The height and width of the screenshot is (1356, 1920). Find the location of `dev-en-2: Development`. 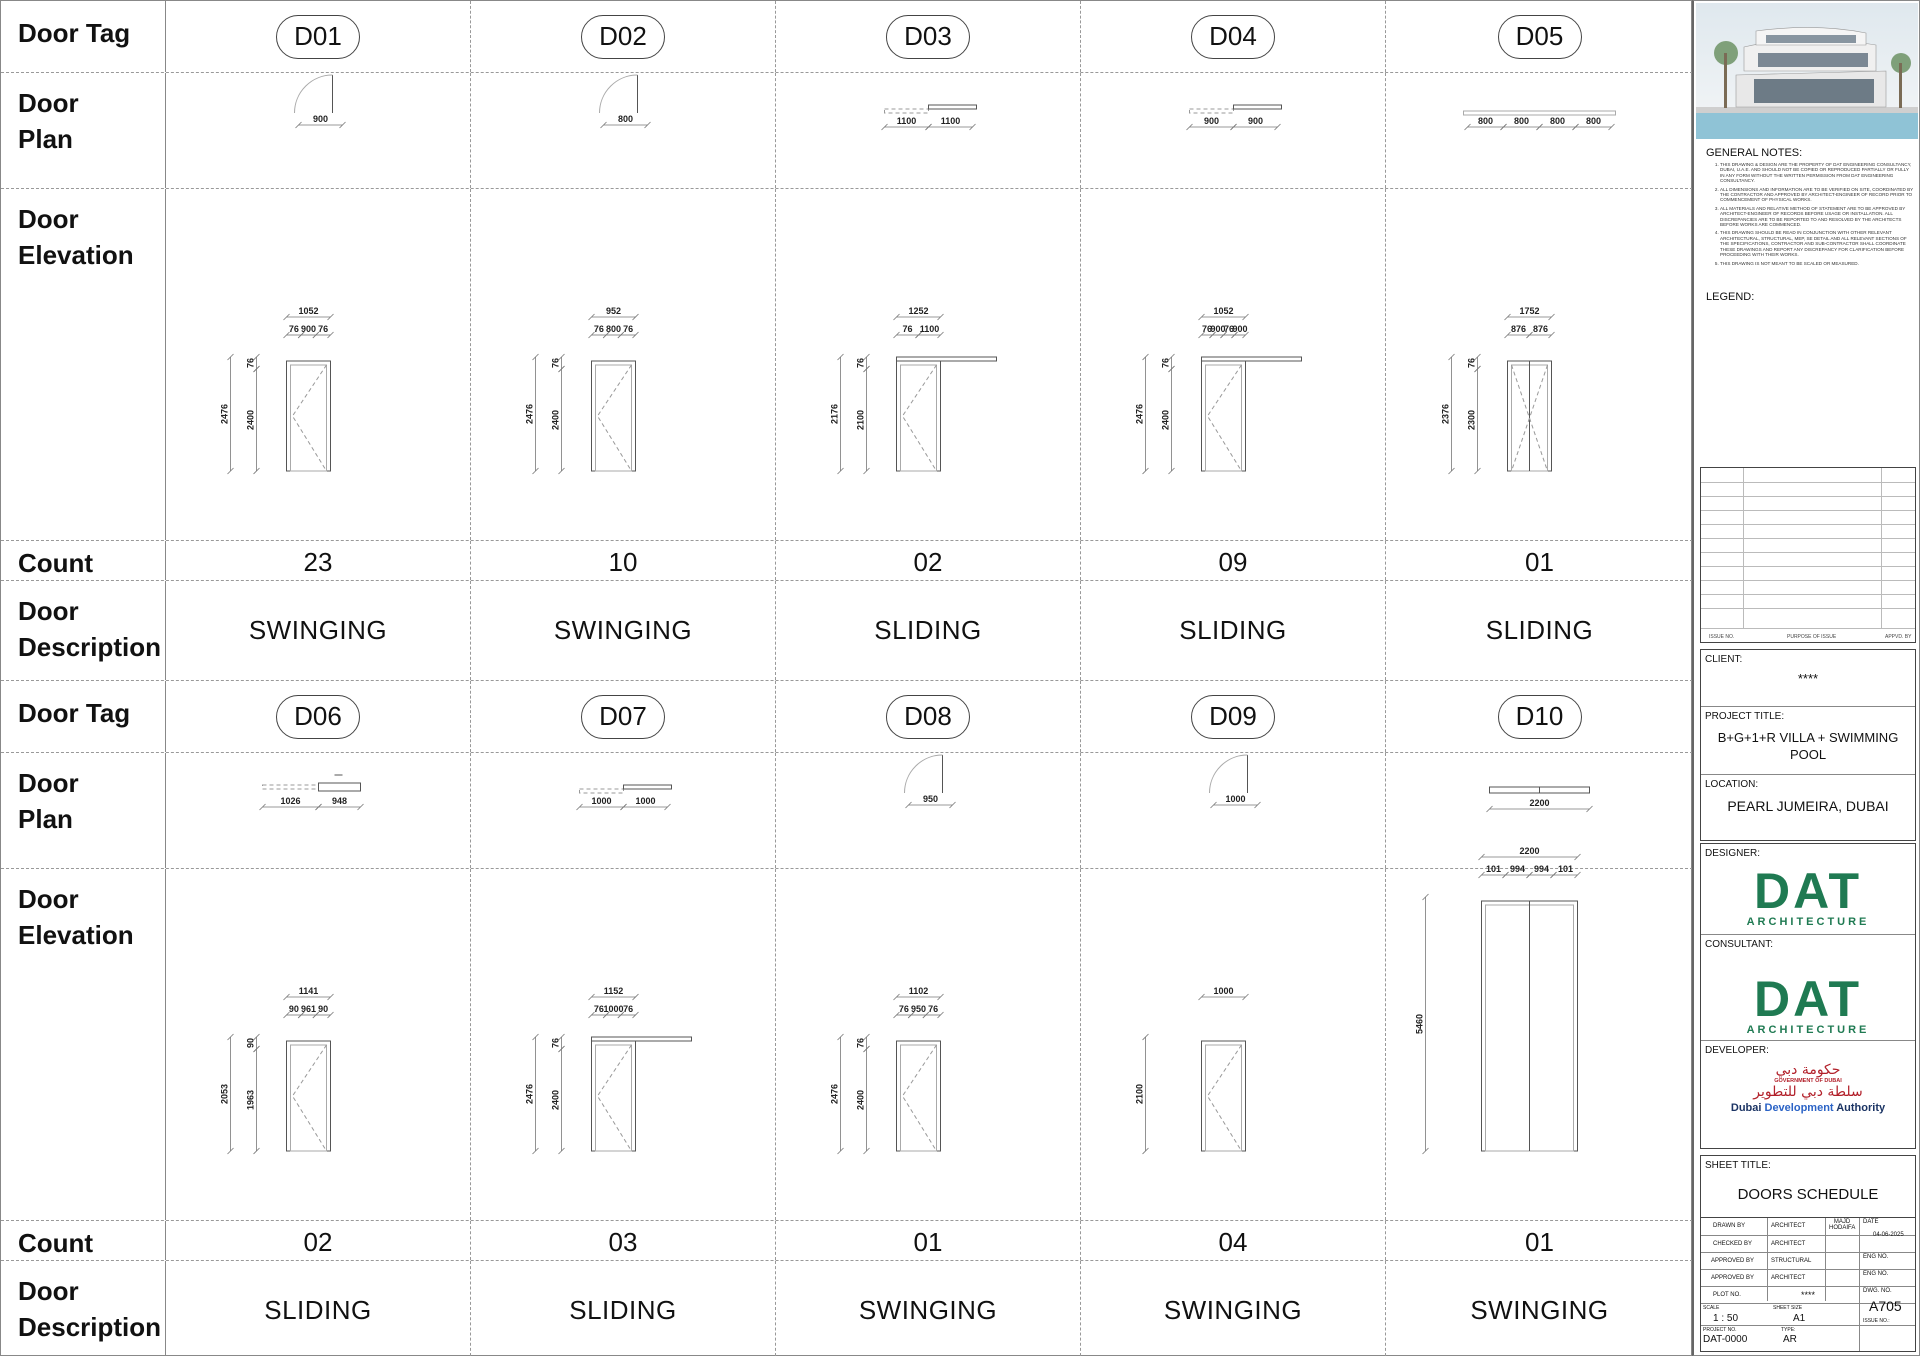

dev-en-2: Development is located at coordinates (1799, 1108).